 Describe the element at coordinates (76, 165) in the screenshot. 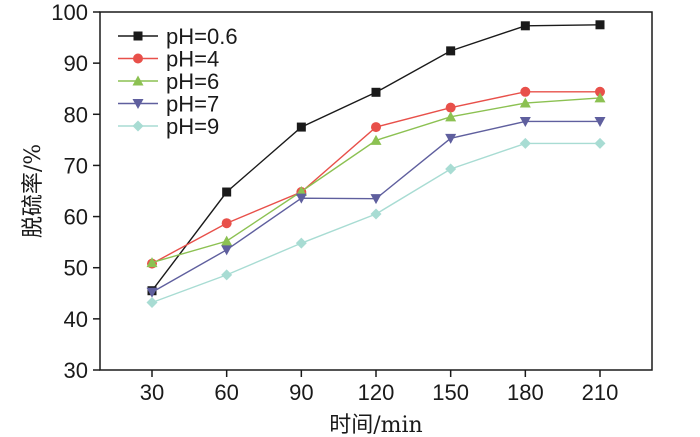

I see `y-tick-label: 70` at that location.